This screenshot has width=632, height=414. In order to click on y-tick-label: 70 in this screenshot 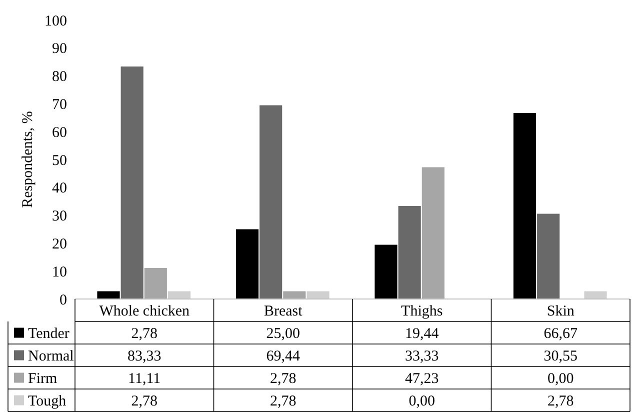, I will do `click(59, 104)`.